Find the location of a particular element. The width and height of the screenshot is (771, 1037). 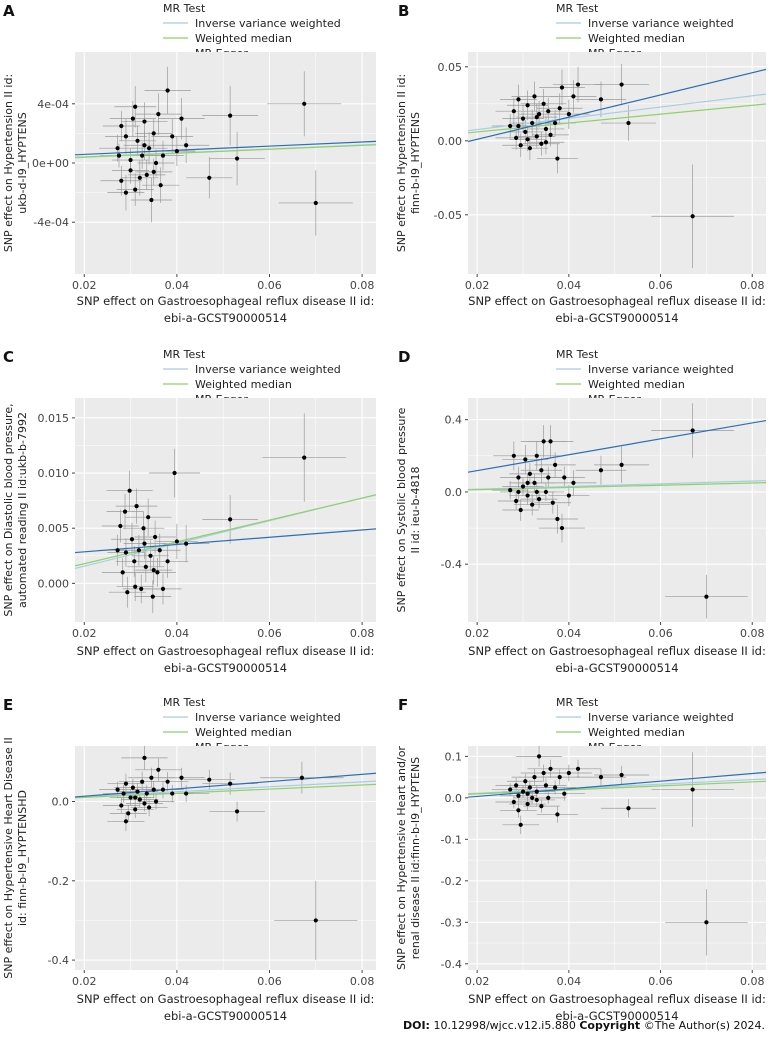

y-tick-label: -0.2 is located at coordinates (451, 881).